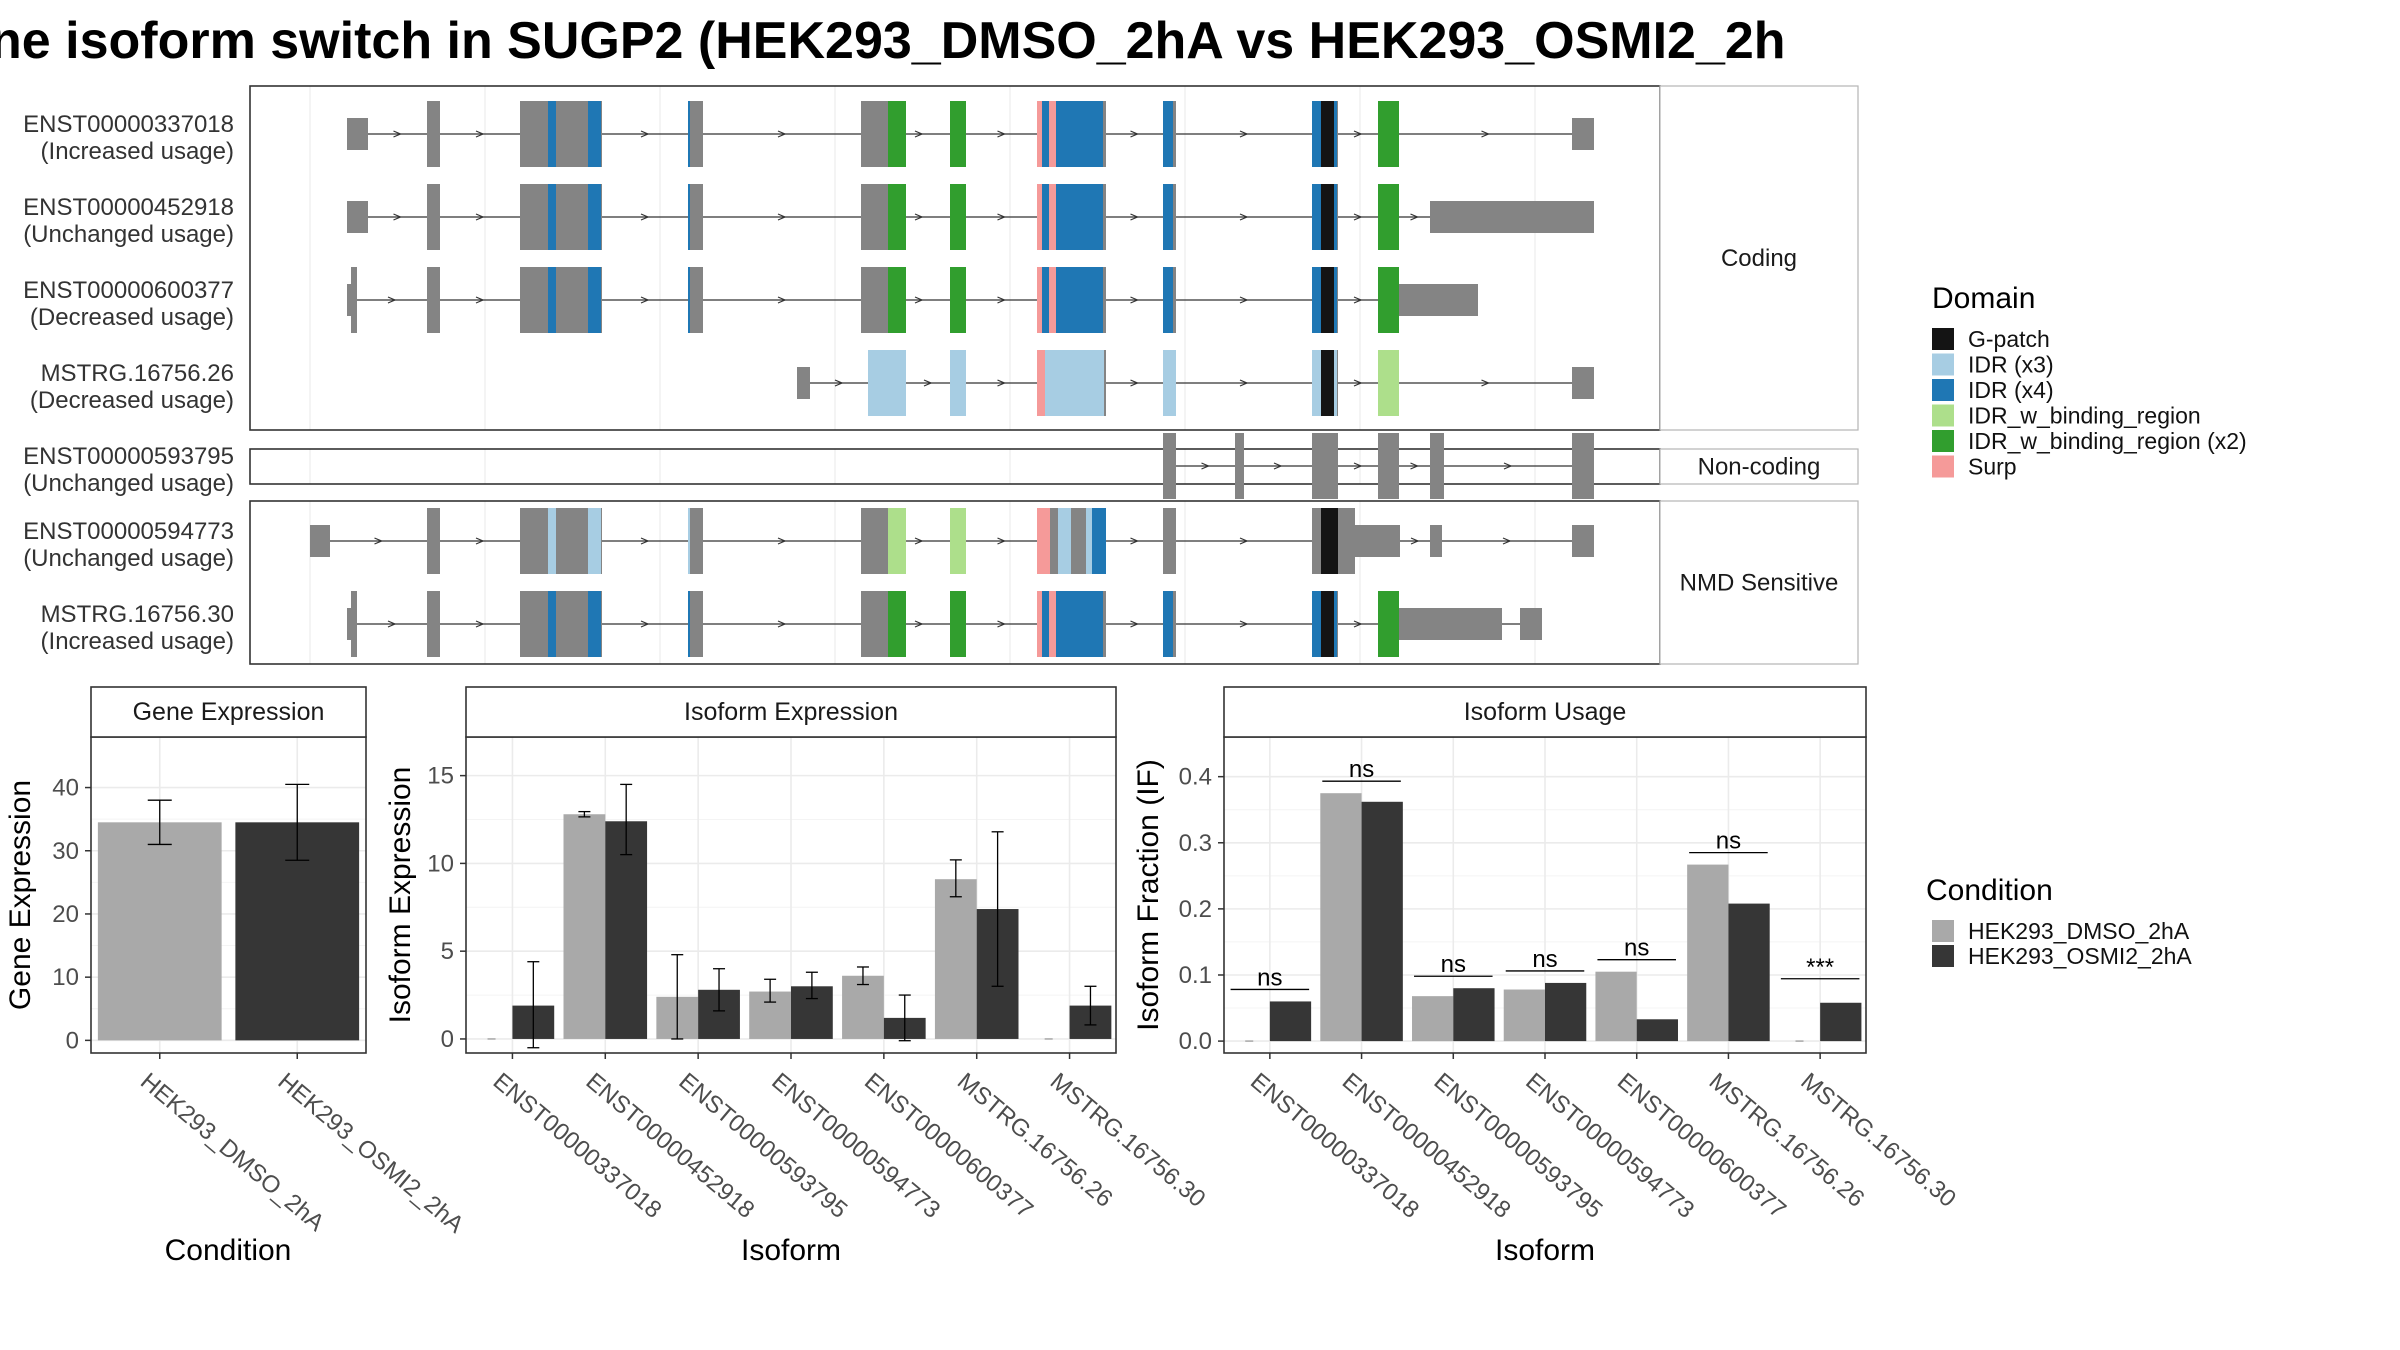 Image resolution: width=2400 pixels, height=1350 pixels. Describe the element at coordinates (128, 531) in the screenshot. I see `transcript-id-label: ENST00000594773` at that location.